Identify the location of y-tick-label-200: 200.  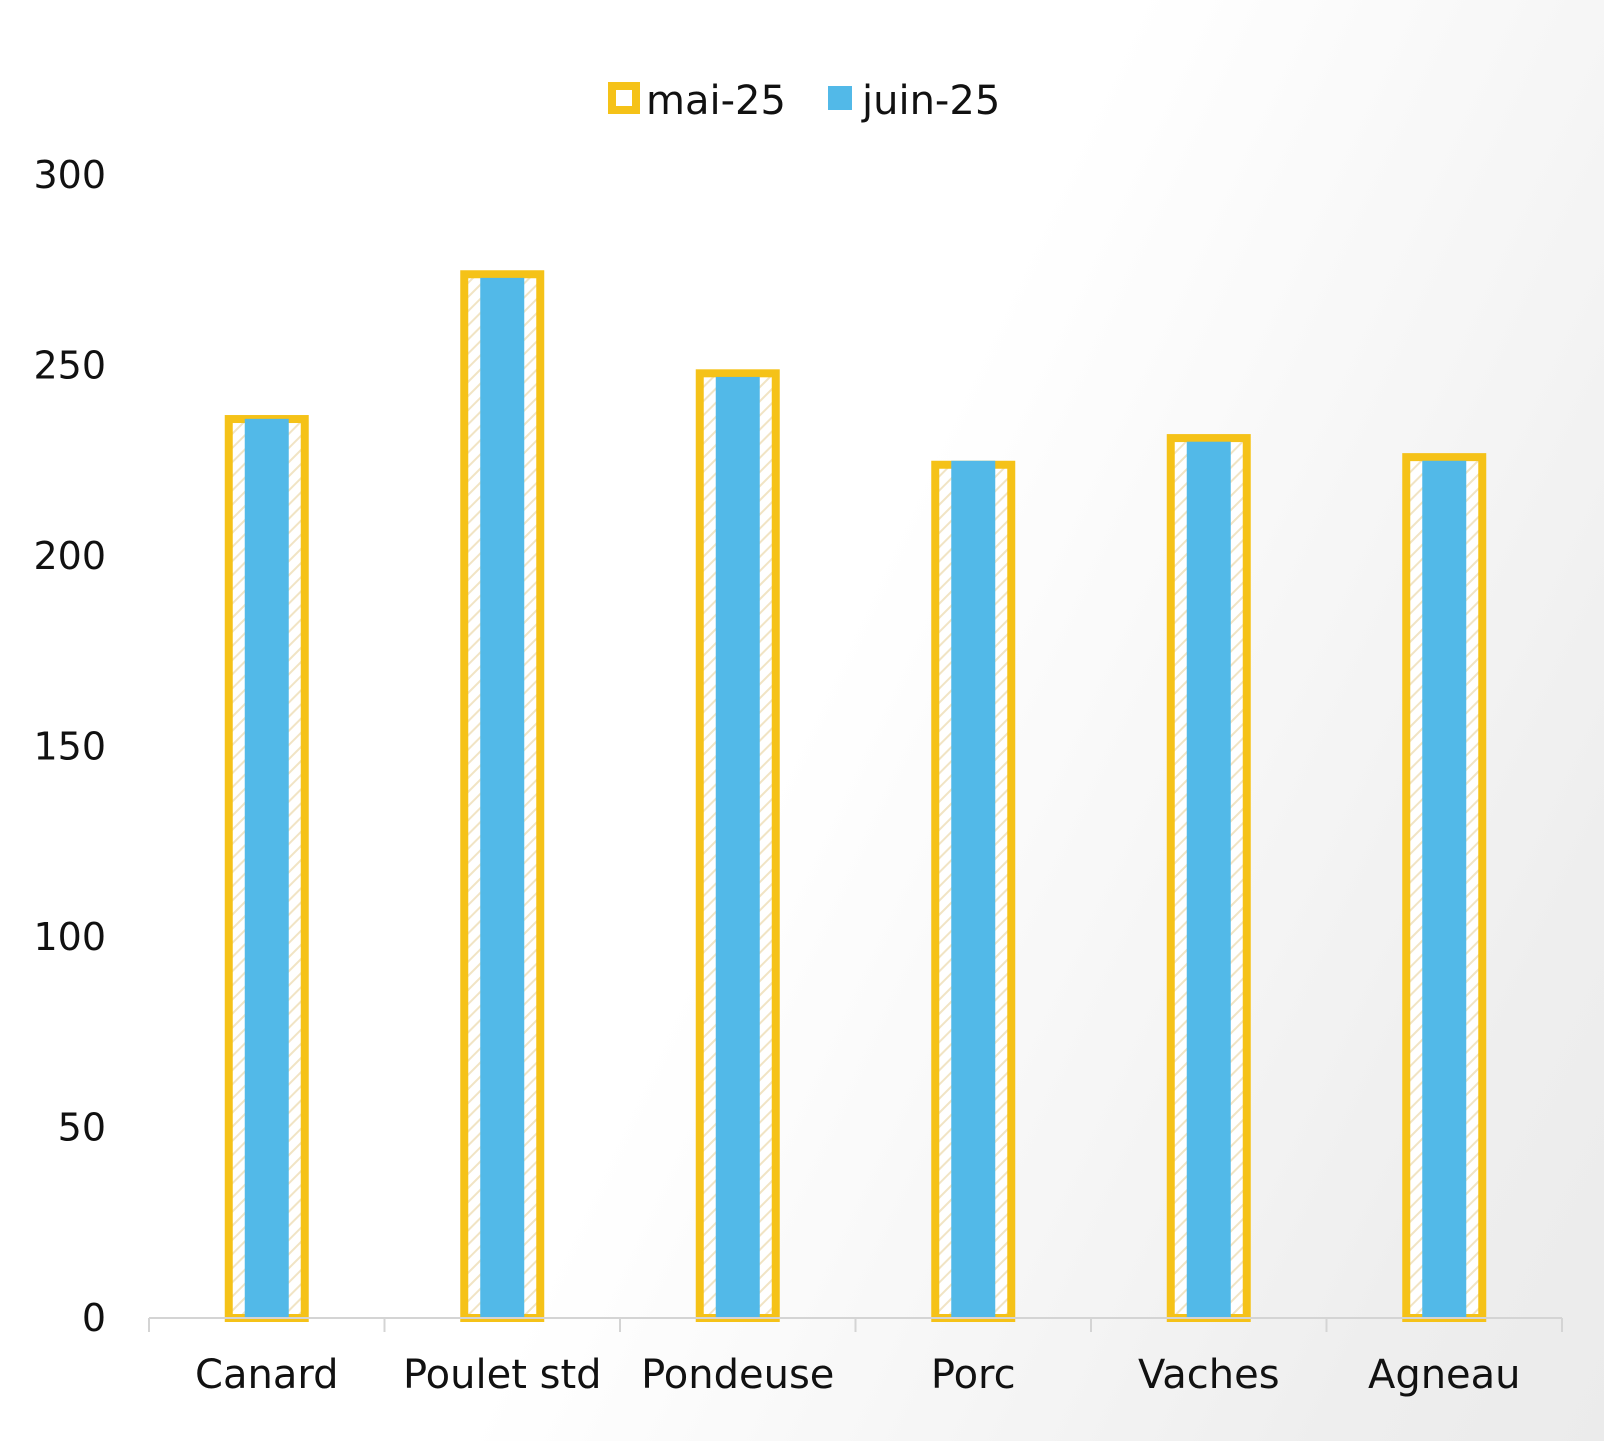
(69, 556).